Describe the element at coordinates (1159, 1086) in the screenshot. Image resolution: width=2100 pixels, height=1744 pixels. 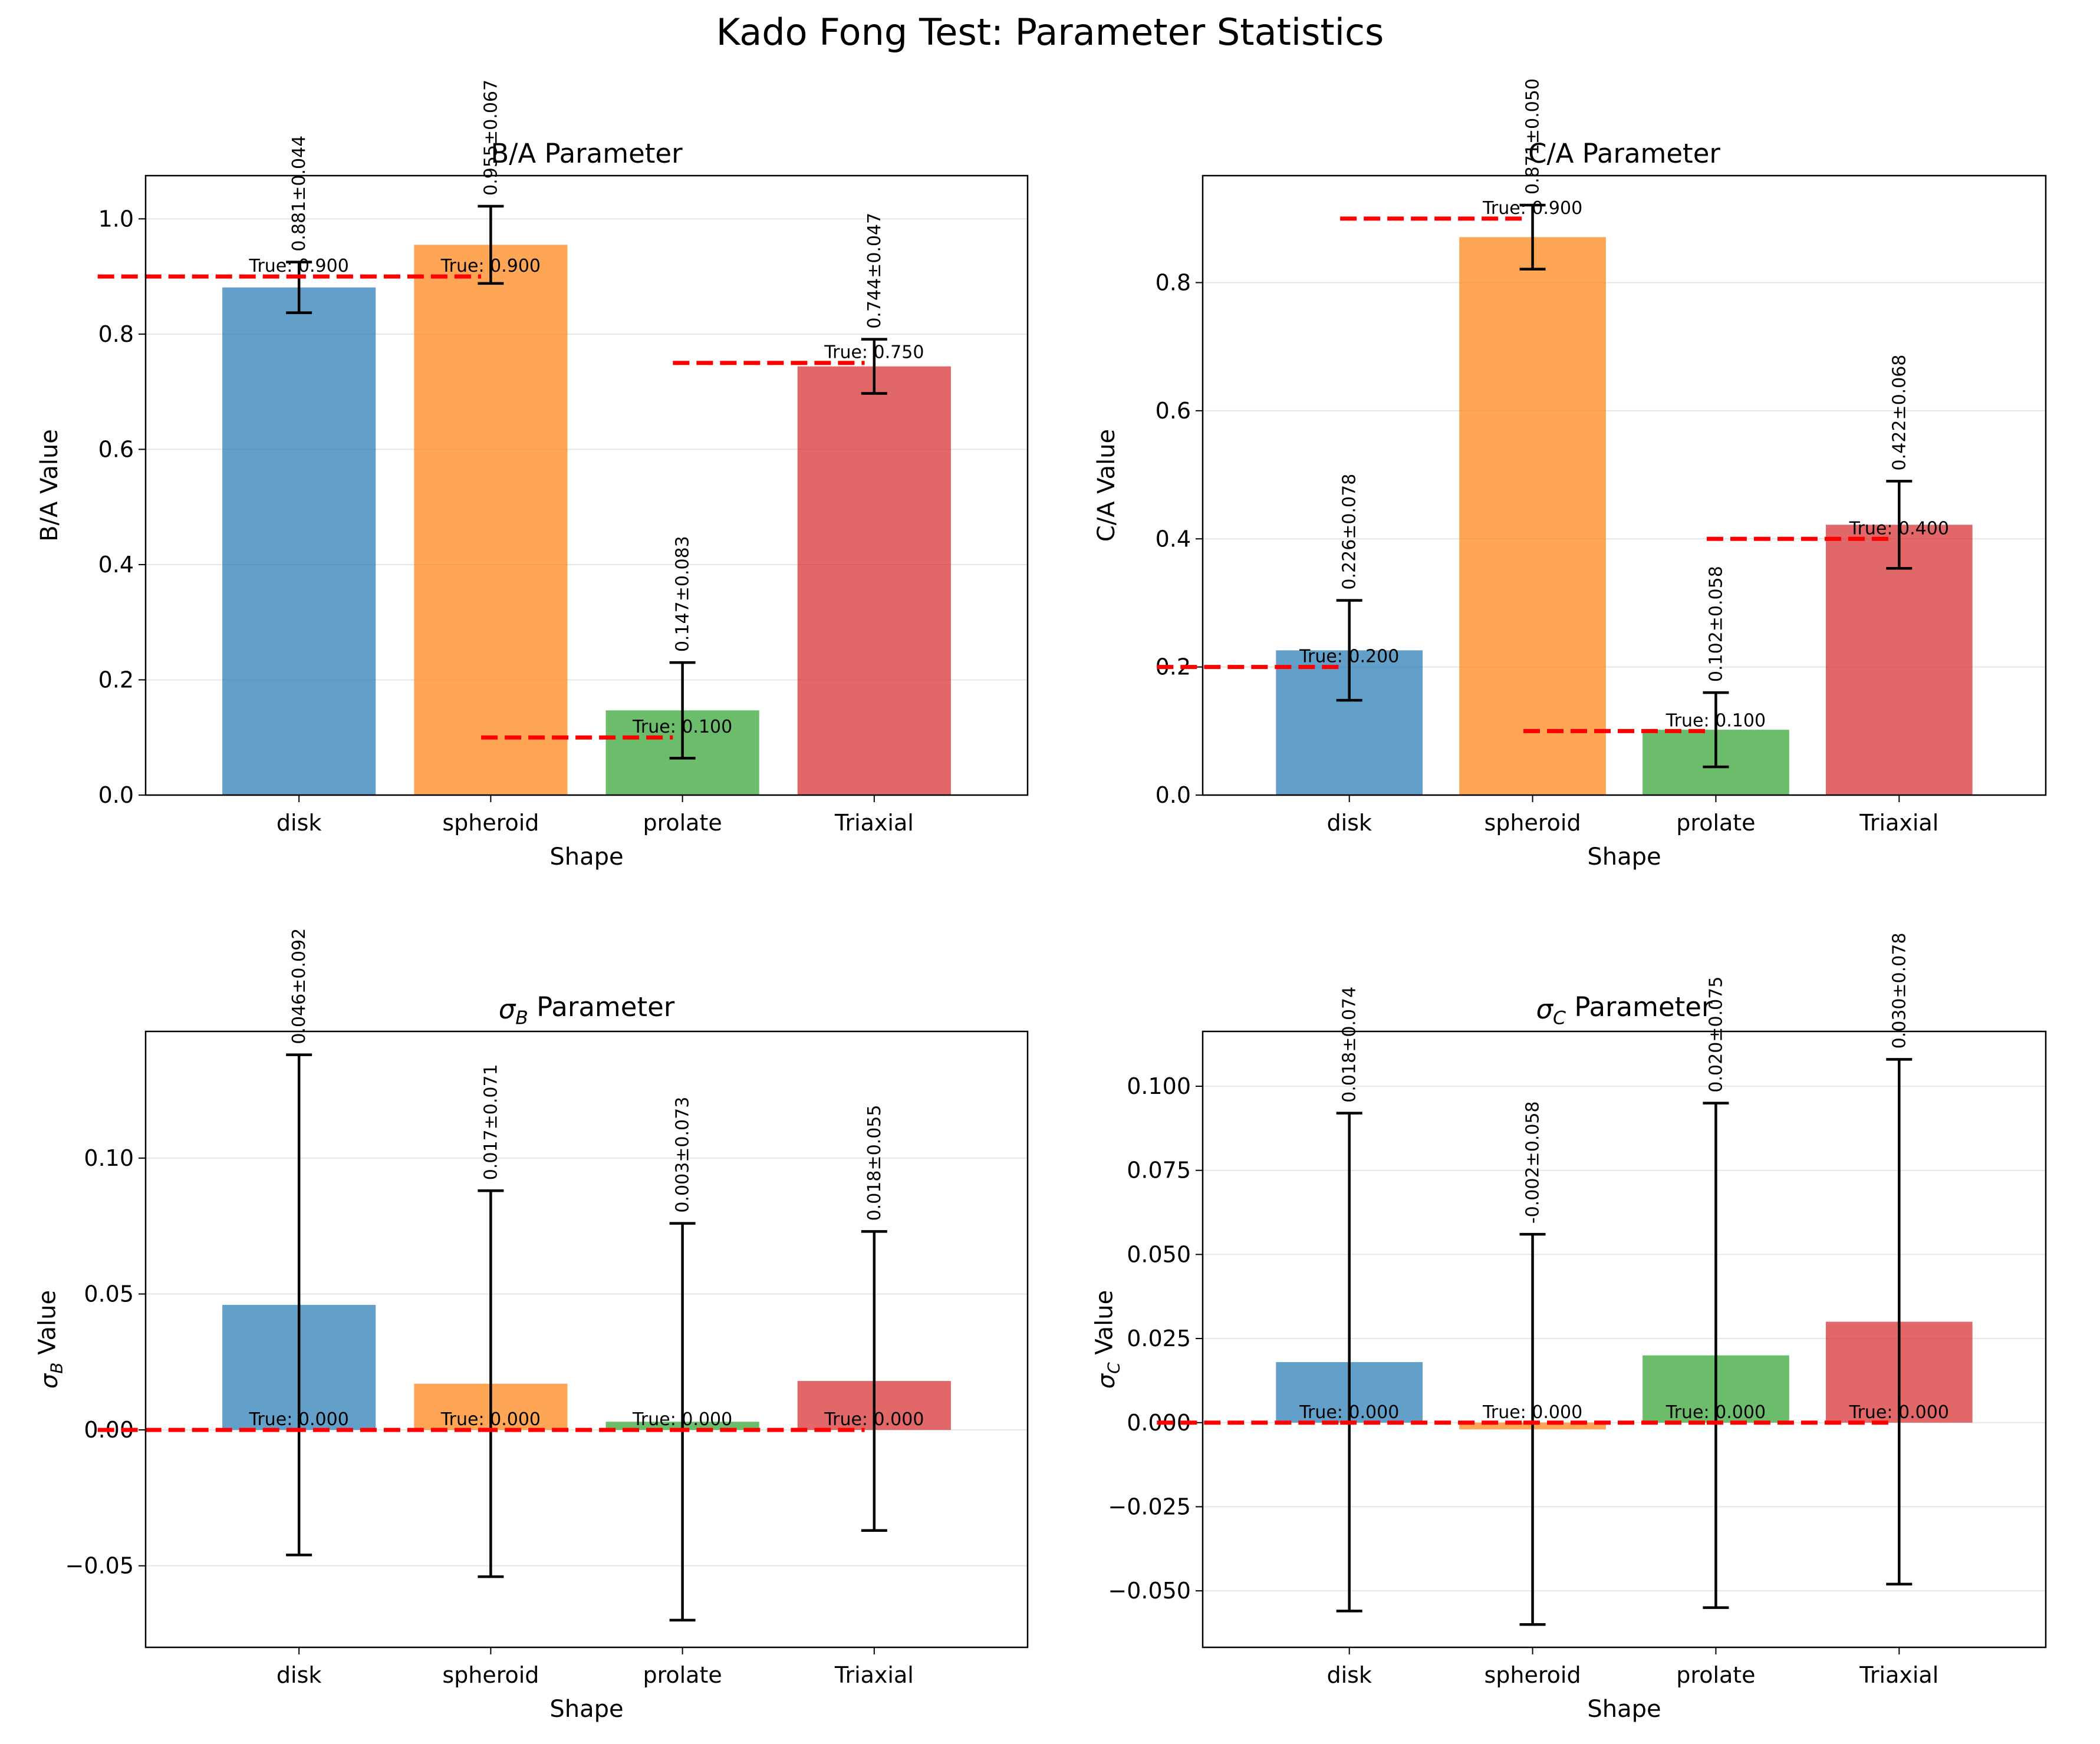
I see `y-tick-label: 0.100` at that location.